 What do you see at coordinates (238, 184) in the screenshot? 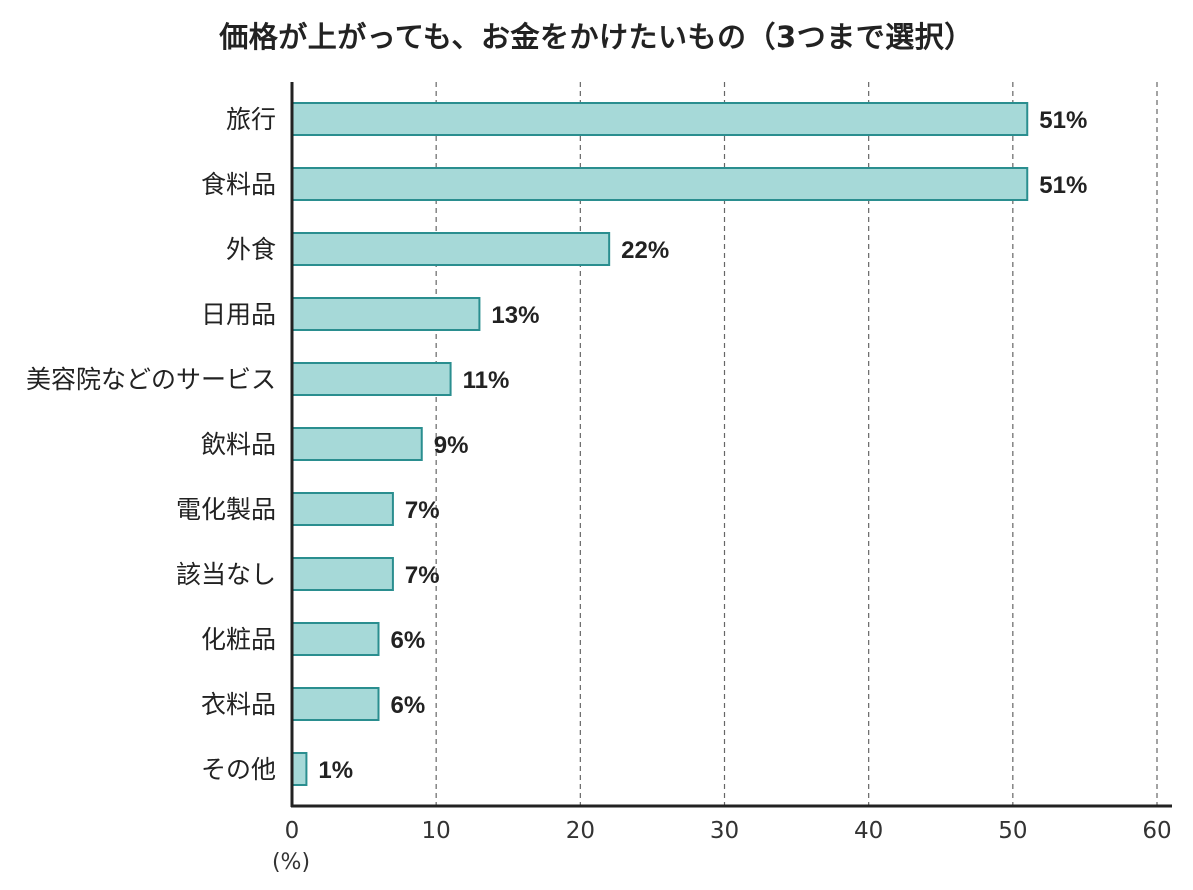
I see `category-label-1: 食料品` at bounding box center [238, 184].